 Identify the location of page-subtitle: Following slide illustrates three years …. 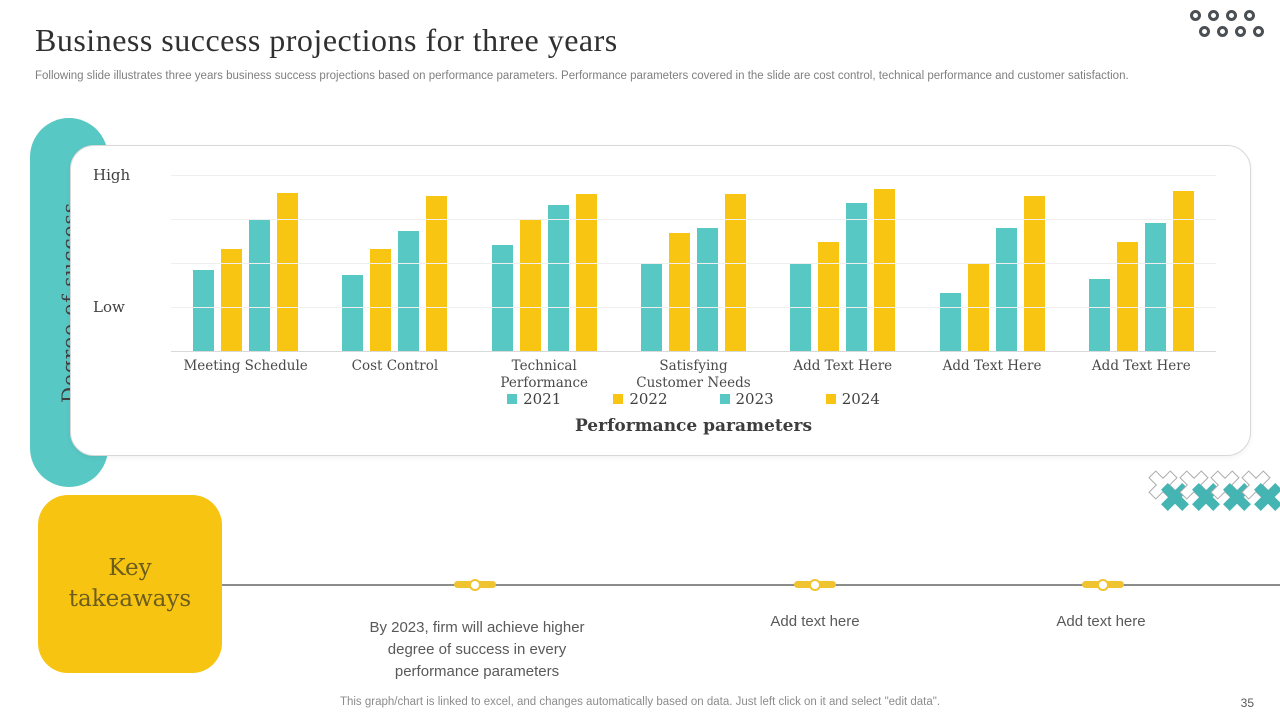
(582, 76).